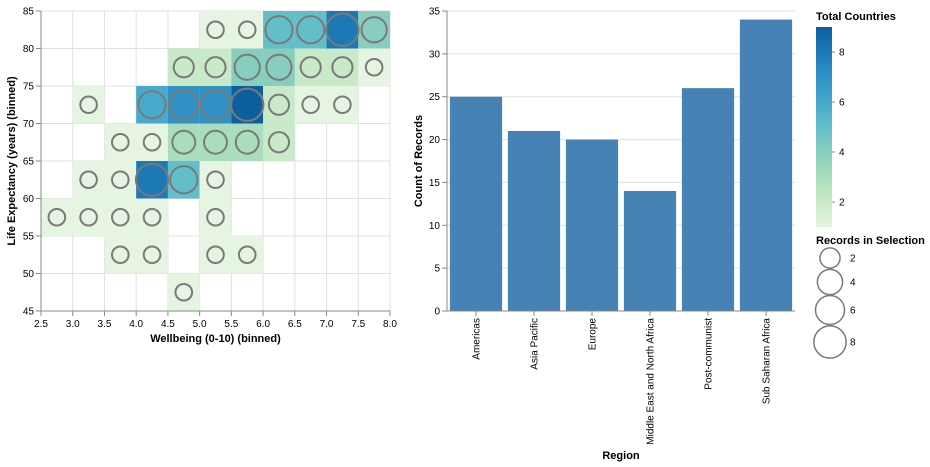  Describe the element at coordinates (853, 311) in the screenshot. I see `size-legend-label: 6` at that location.